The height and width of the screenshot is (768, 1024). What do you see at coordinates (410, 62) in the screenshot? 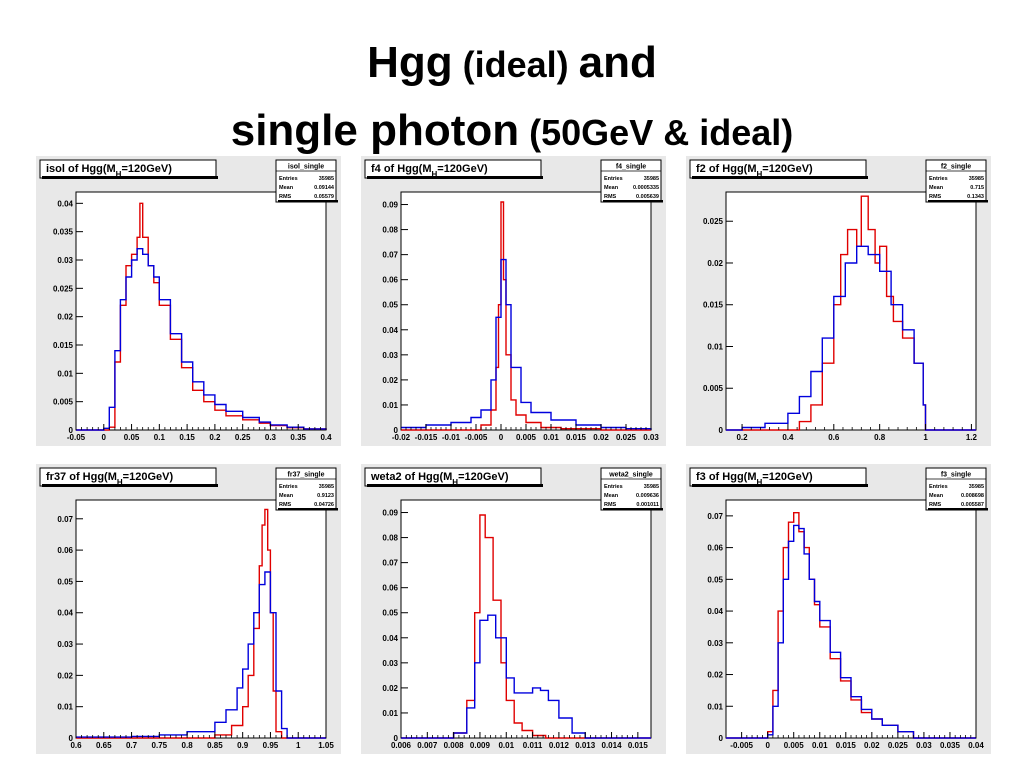
I see `title-hgg: Hgg` at bounding box center [410, 62].